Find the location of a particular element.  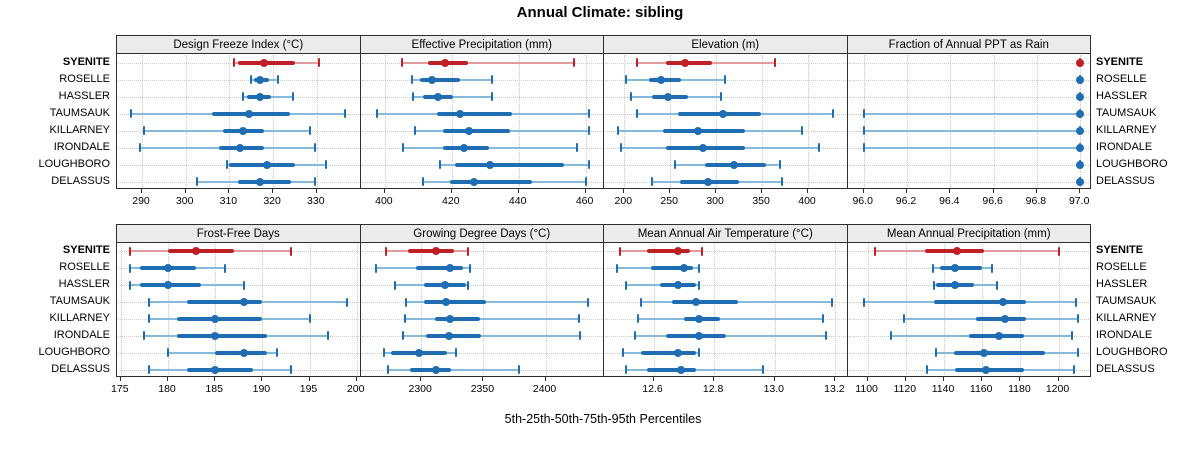

site-label-left: HASSLER is located at coordinates (84, 95).